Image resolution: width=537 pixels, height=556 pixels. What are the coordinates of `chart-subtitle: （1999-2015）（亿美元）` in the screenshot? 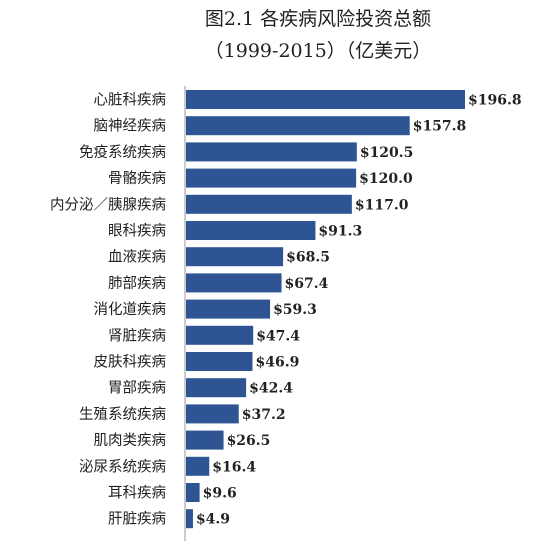 It's located at (318, 51).